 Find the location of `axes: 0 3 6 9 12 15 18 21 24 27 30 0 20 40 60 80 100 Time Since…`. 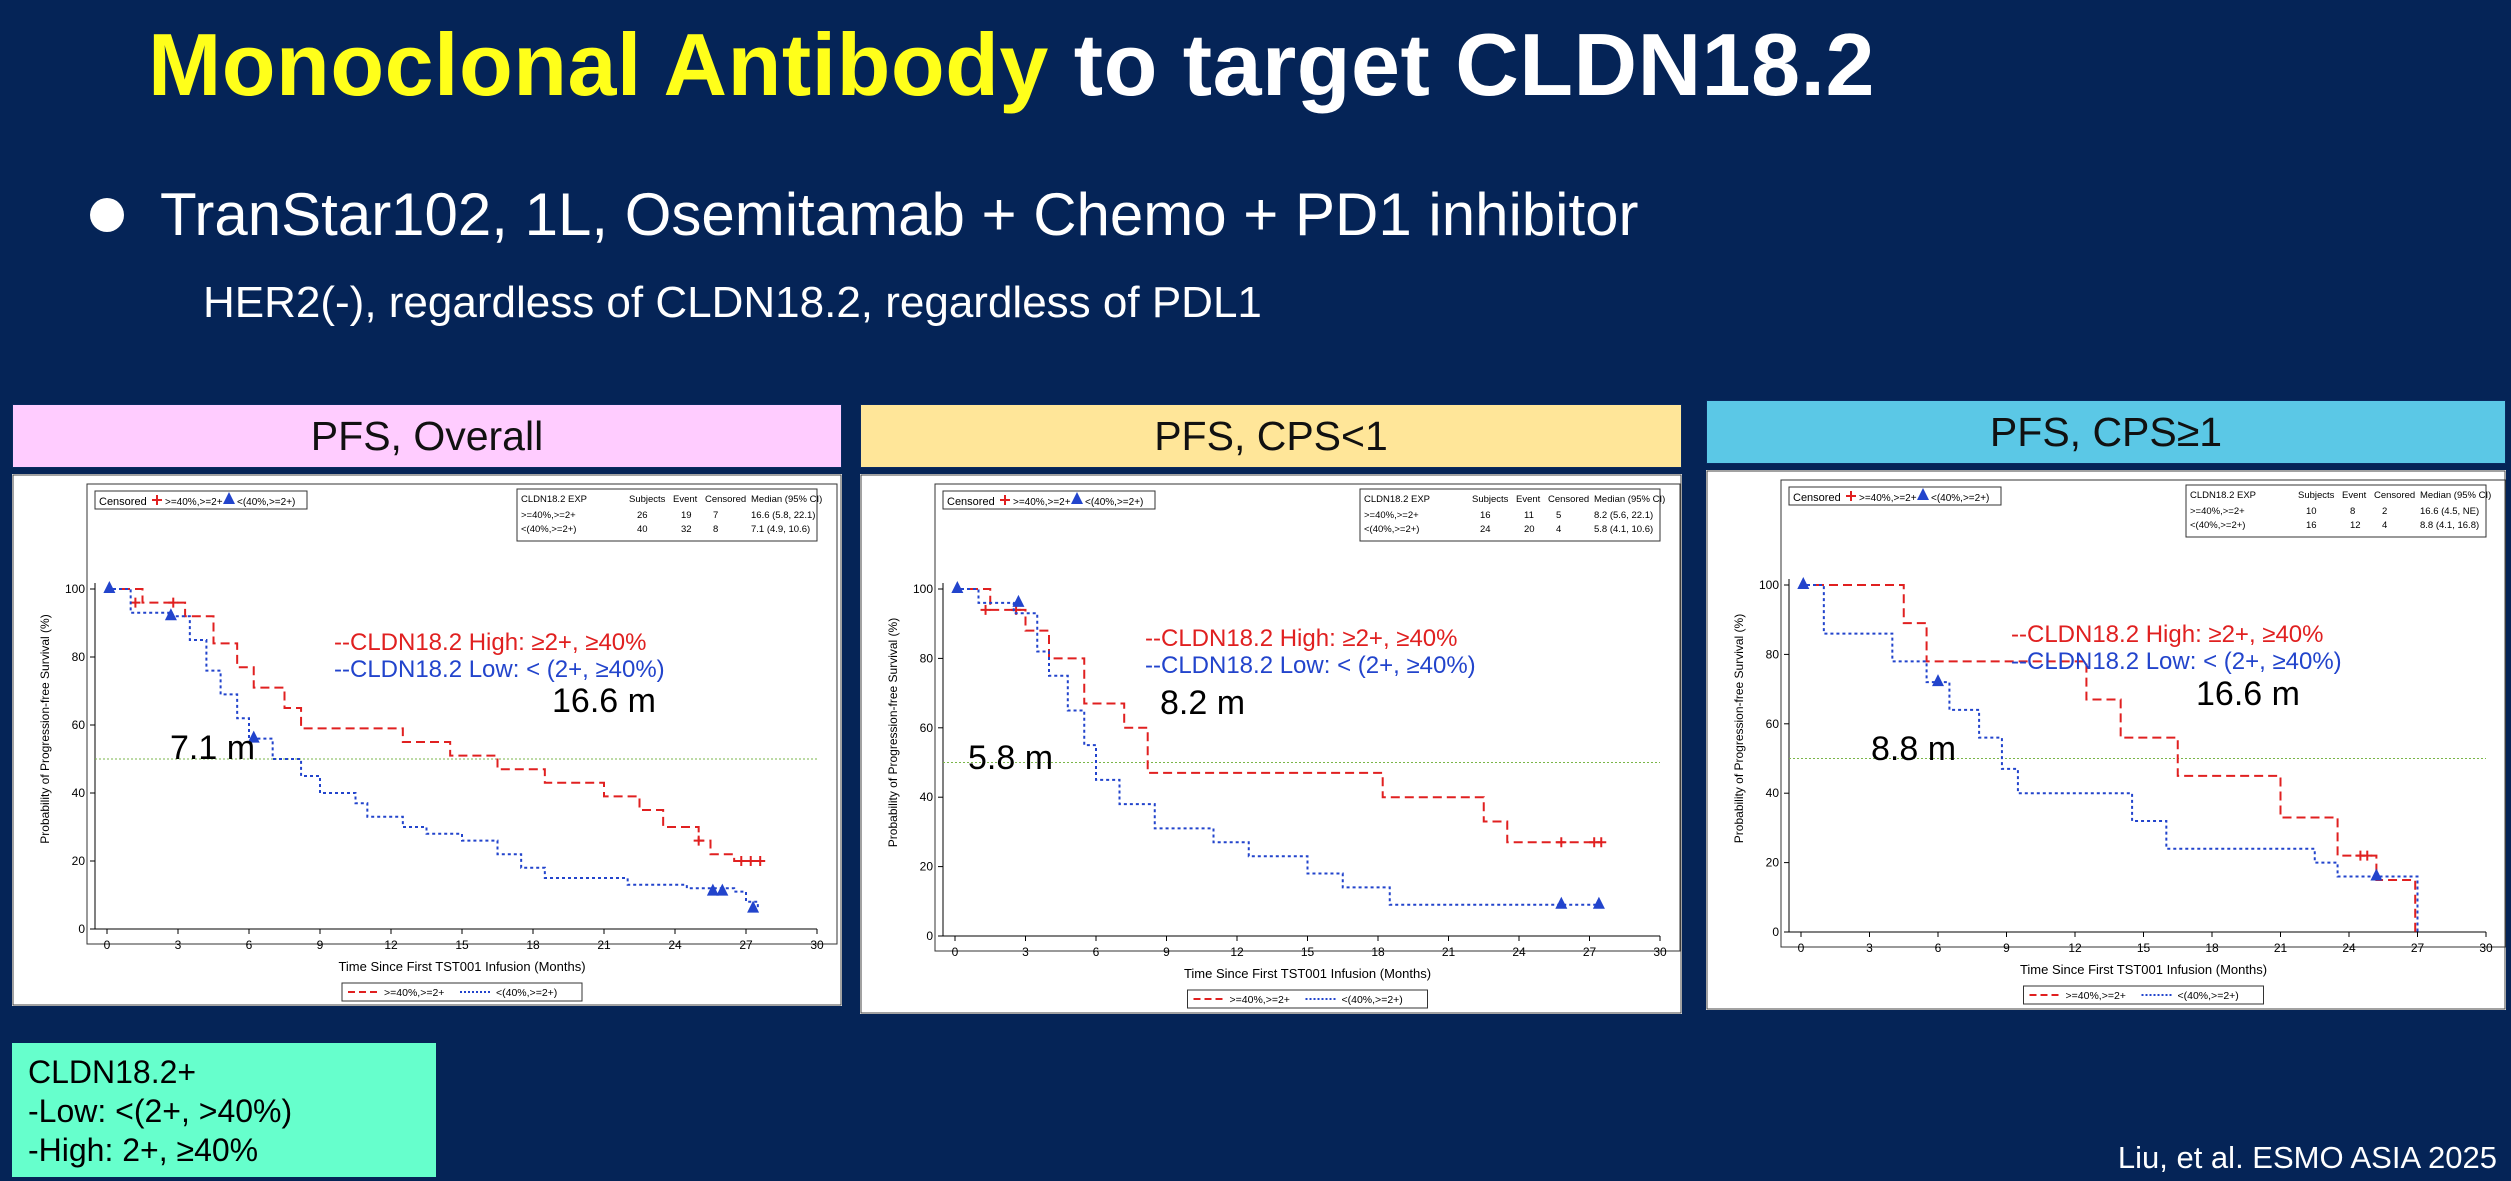

axes: 0 3 6 9 12 15 18 21 24 27 30 0 20 40 60 80 100 Time Since… is located at coordinates (431, 778).